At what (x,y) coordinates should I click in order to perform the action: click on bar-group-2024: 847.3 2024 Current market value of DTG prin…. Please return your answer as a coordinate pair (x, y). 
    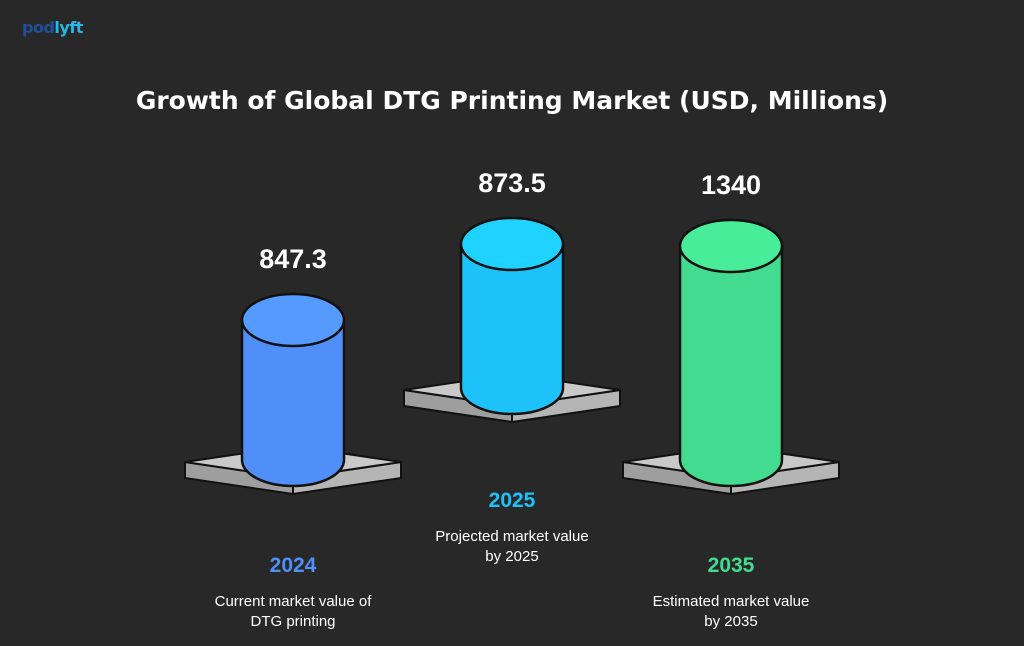
    Looking at the image, I should click on (293, 437).